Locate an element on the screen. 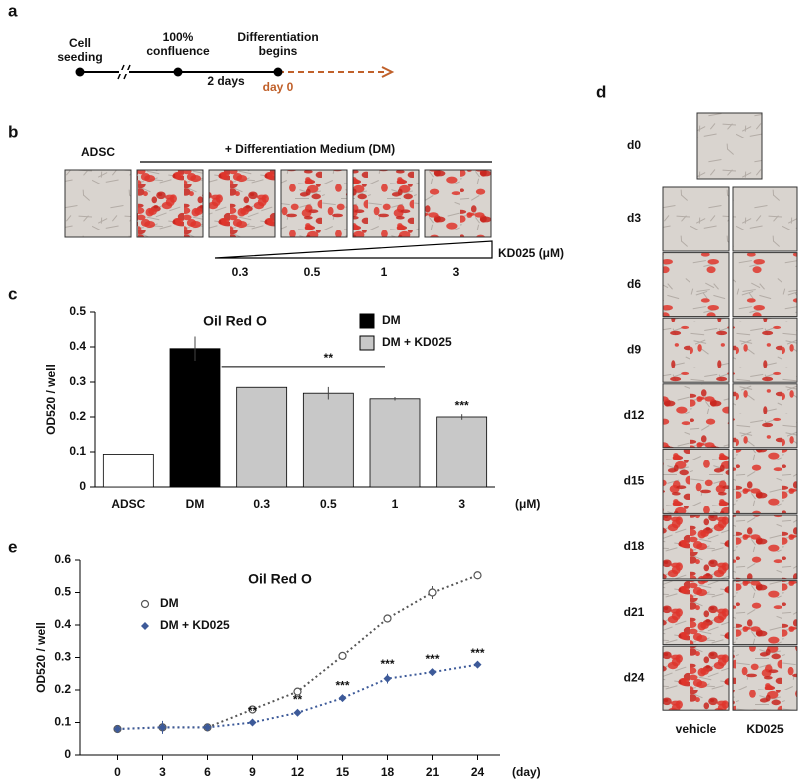  panel-label: e is located at coordinates (12, 546).